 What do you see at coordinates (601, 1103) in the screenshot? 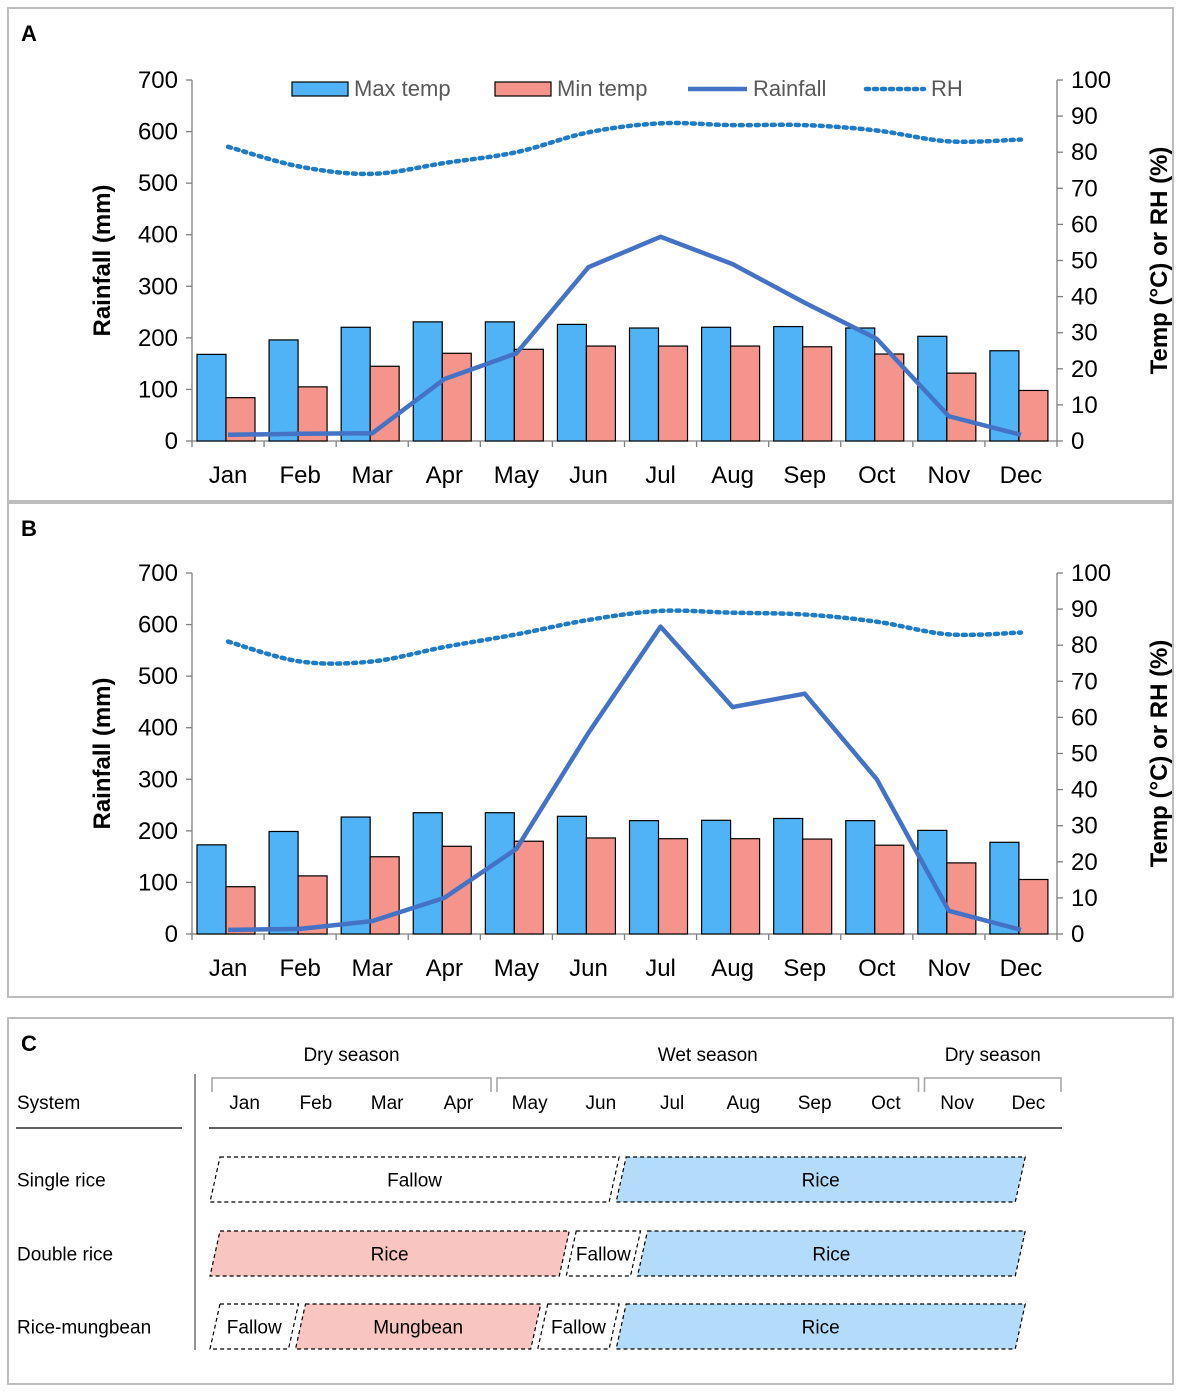
I see `calendar-month-label: Jun` at bounding box center [601, 1103].